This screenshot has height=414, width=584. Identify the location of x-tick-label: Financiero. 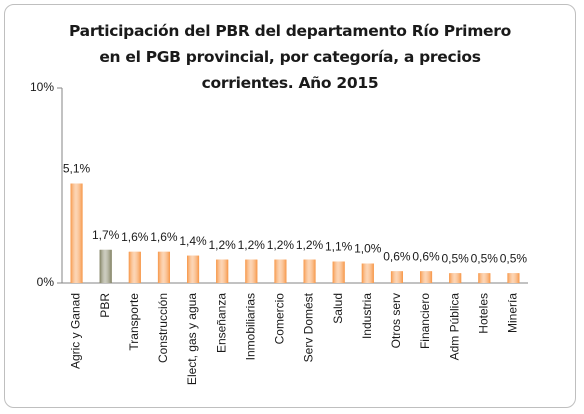
(425, 321).